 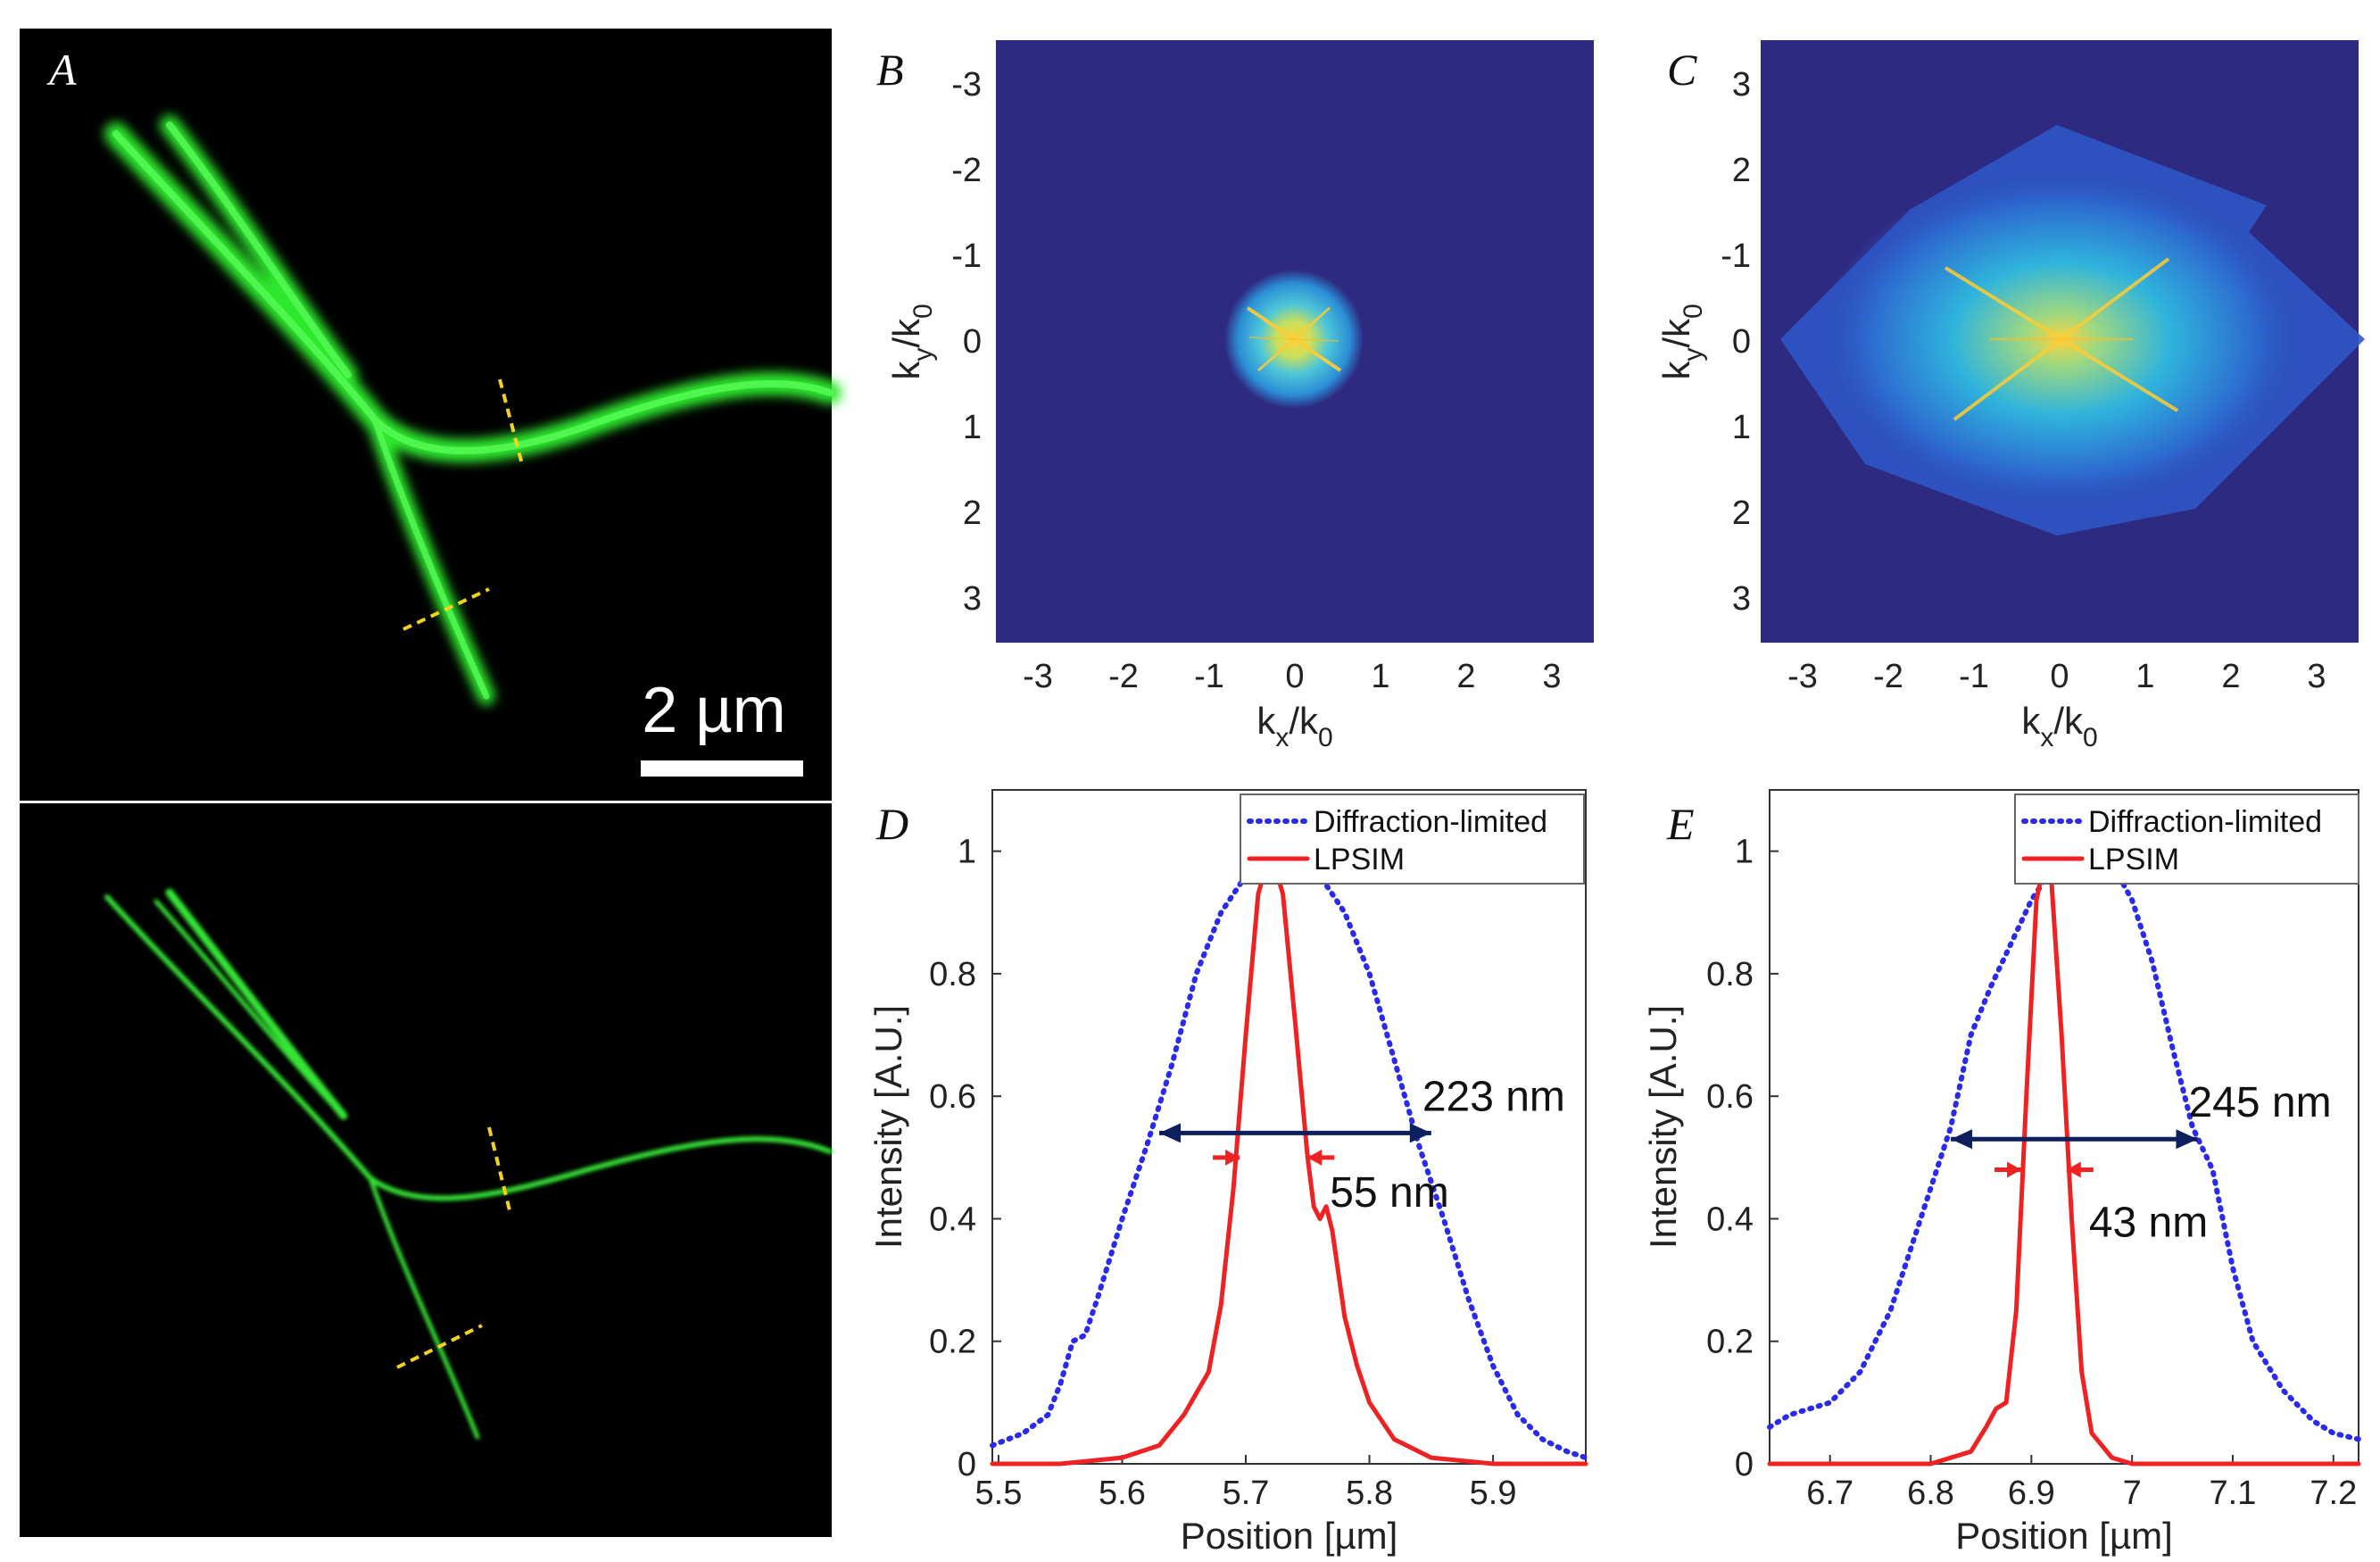 What do you see at coordinates (2148, 1223) in the screenshot?
I see `fwhm-narrow-label: 43 nm` at bounding box center [2148, 1223].